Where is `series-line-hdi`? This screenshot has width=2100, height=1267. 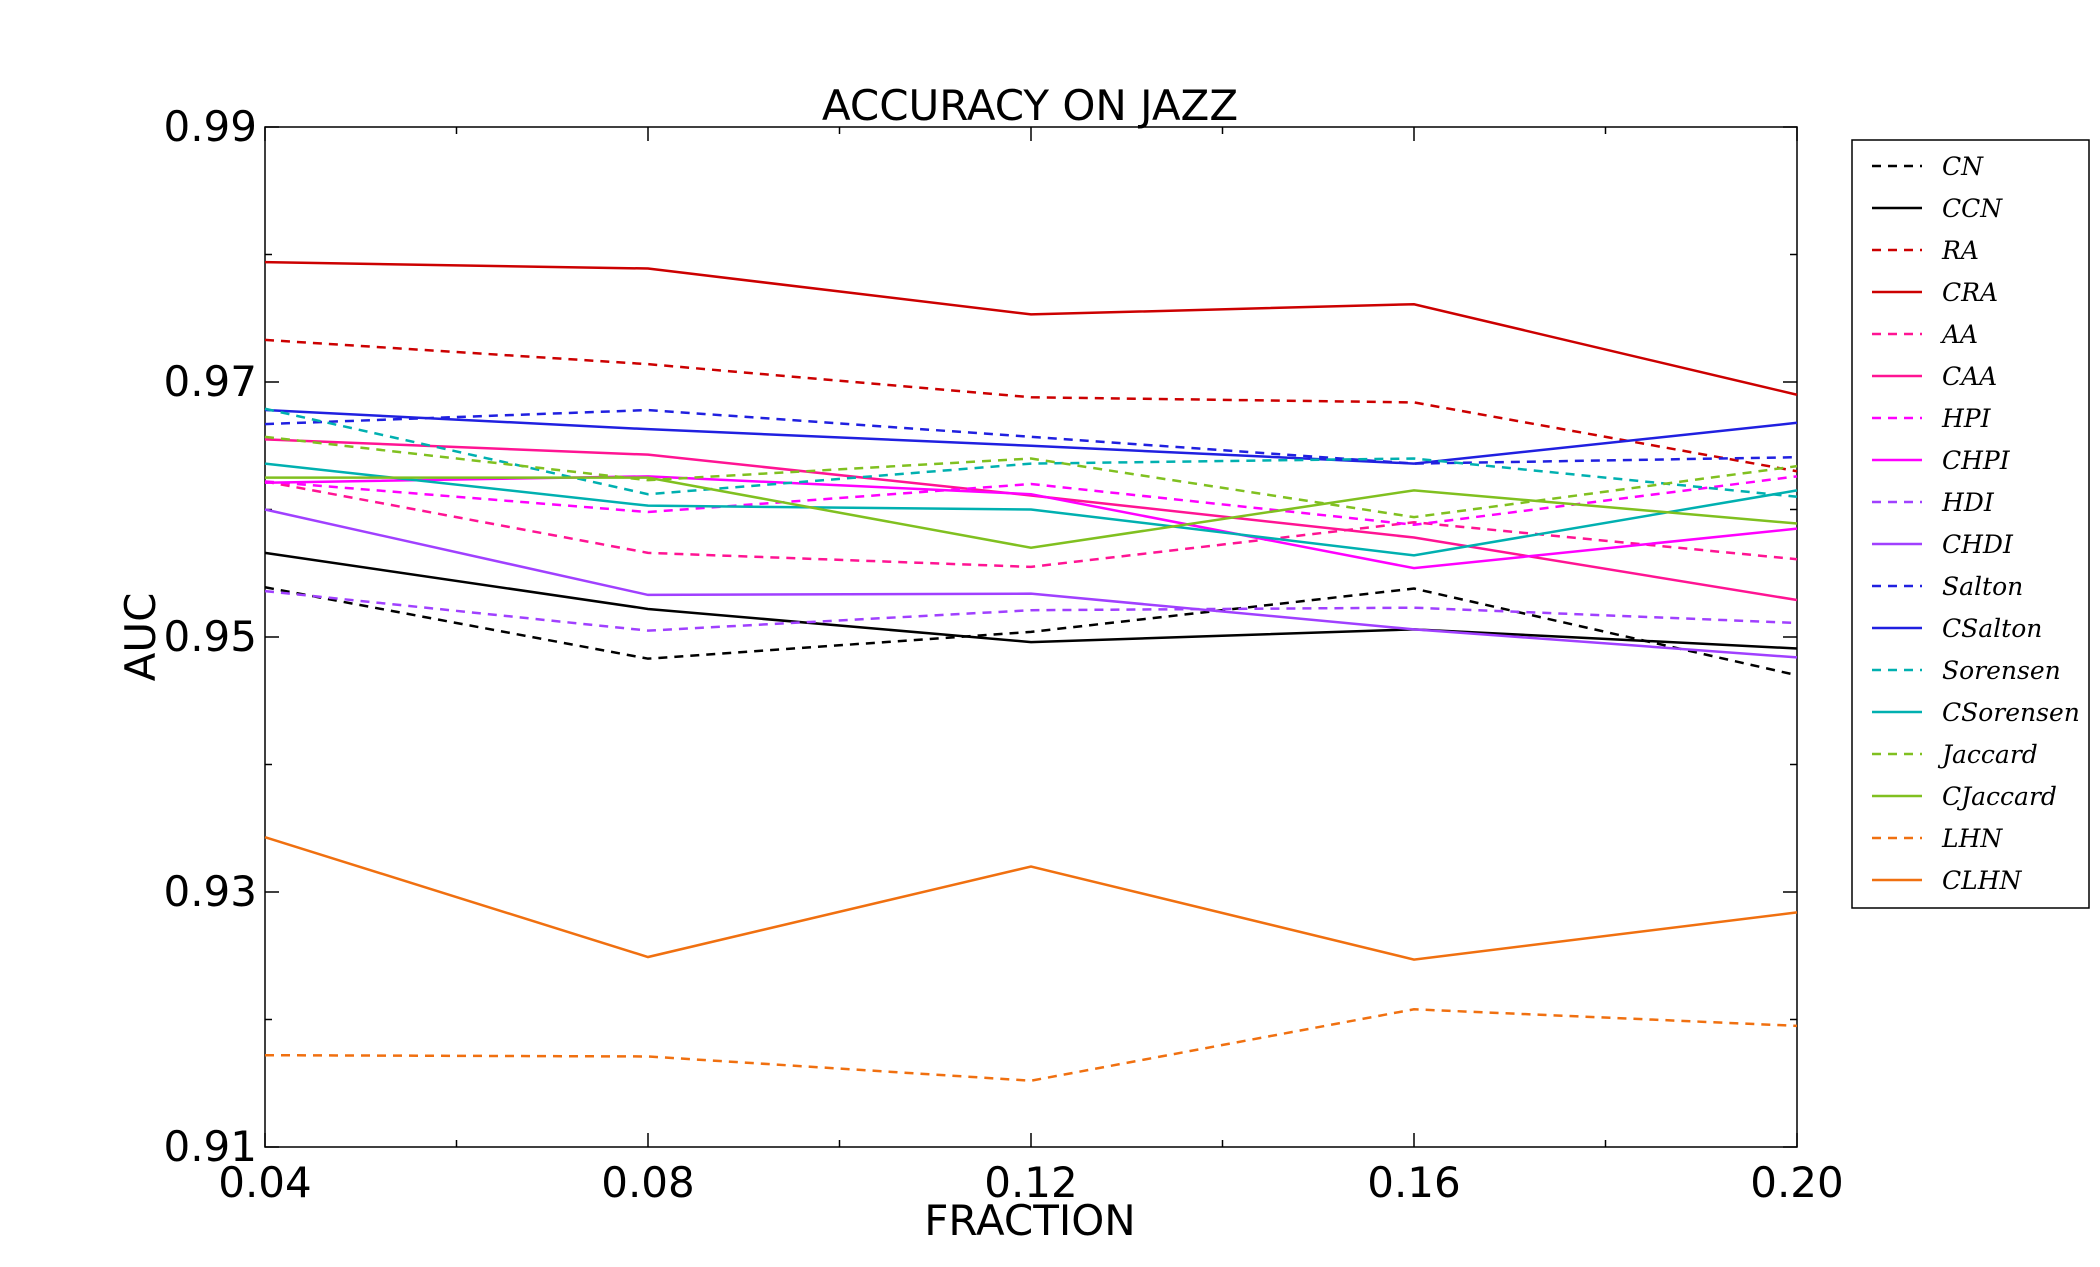 series-line-hdi is located at coordinates (1031, 610).